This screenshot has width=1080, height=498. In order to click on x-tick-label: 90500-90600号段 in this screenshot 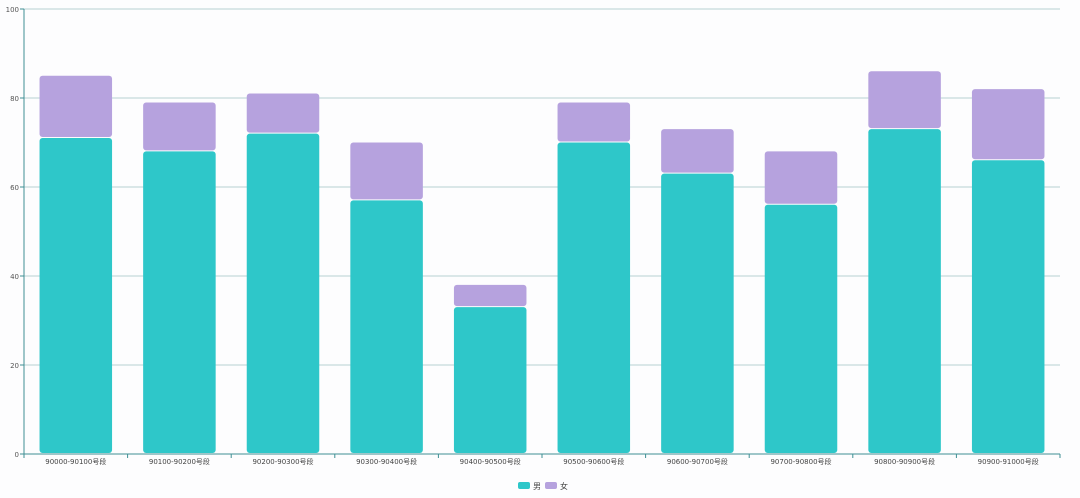, I will do `click(593, 461)`.